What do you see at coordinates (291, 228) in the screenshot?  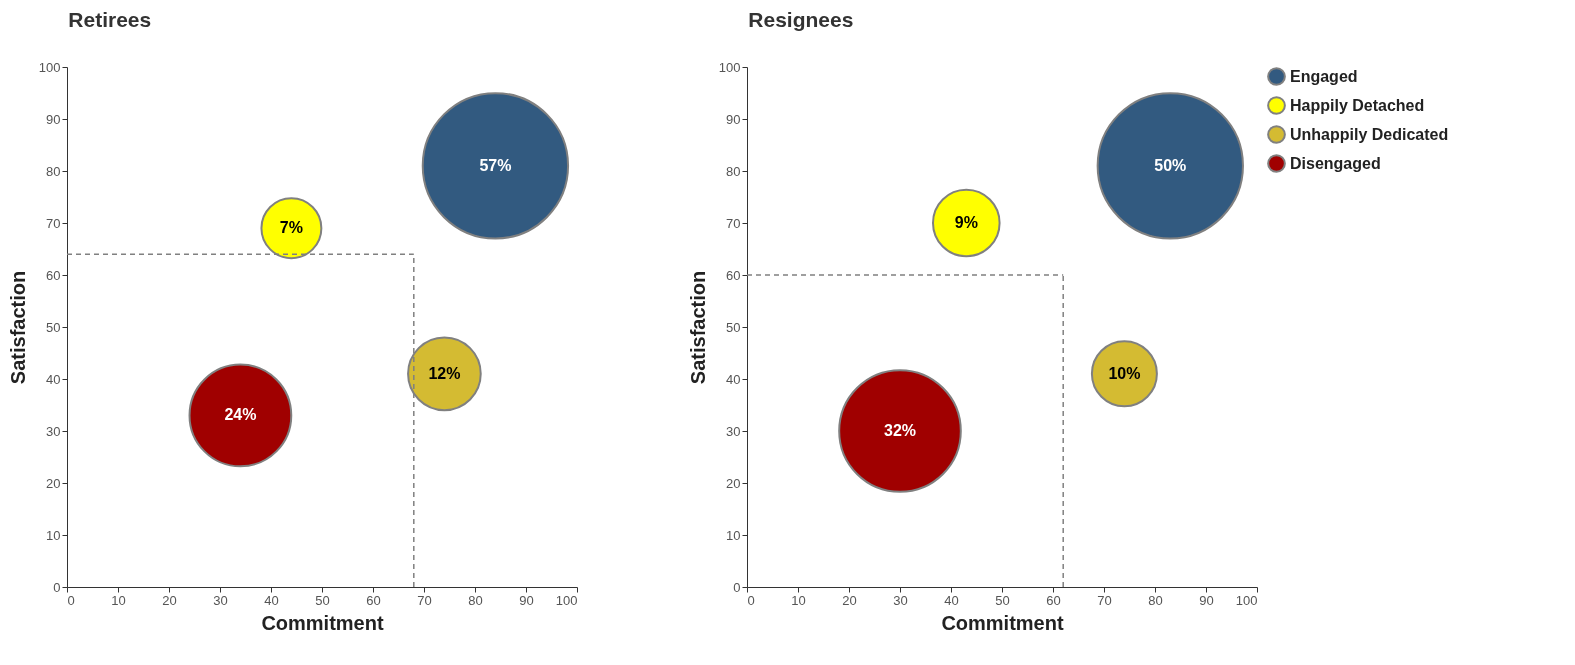 I see `annotation: 7%` at bounding box center [291, 228].